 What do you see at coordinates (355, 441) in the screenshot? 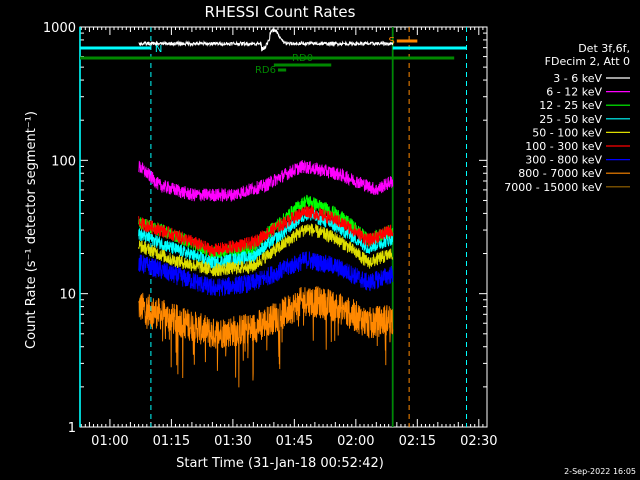
I see `x-tick-label: 02:00` at bounding box center [355, 441].